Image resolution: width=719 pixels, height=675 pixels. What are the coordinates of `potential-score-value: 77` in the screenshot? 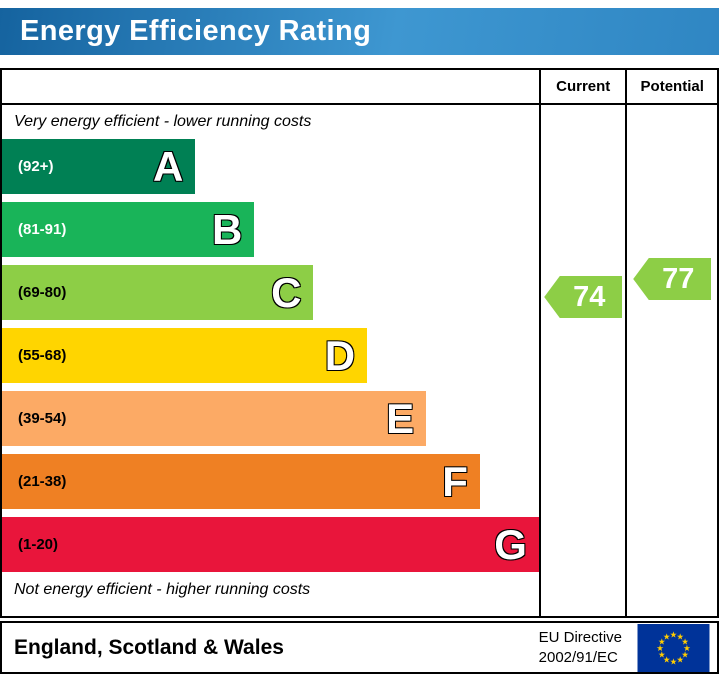 It's located at (678, 278).